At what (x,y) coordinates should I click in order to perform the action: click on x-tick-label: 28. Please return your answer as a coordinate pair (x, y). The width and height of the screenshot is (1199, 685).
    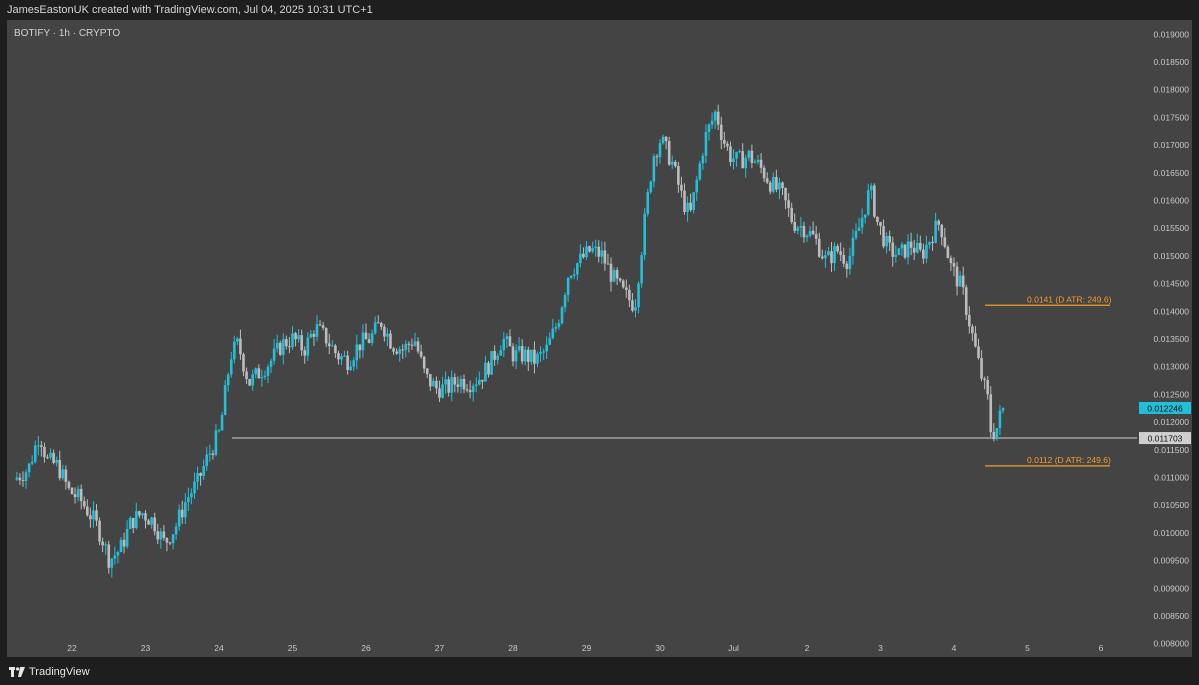
    Looking at the image, I should click on (513, 648).